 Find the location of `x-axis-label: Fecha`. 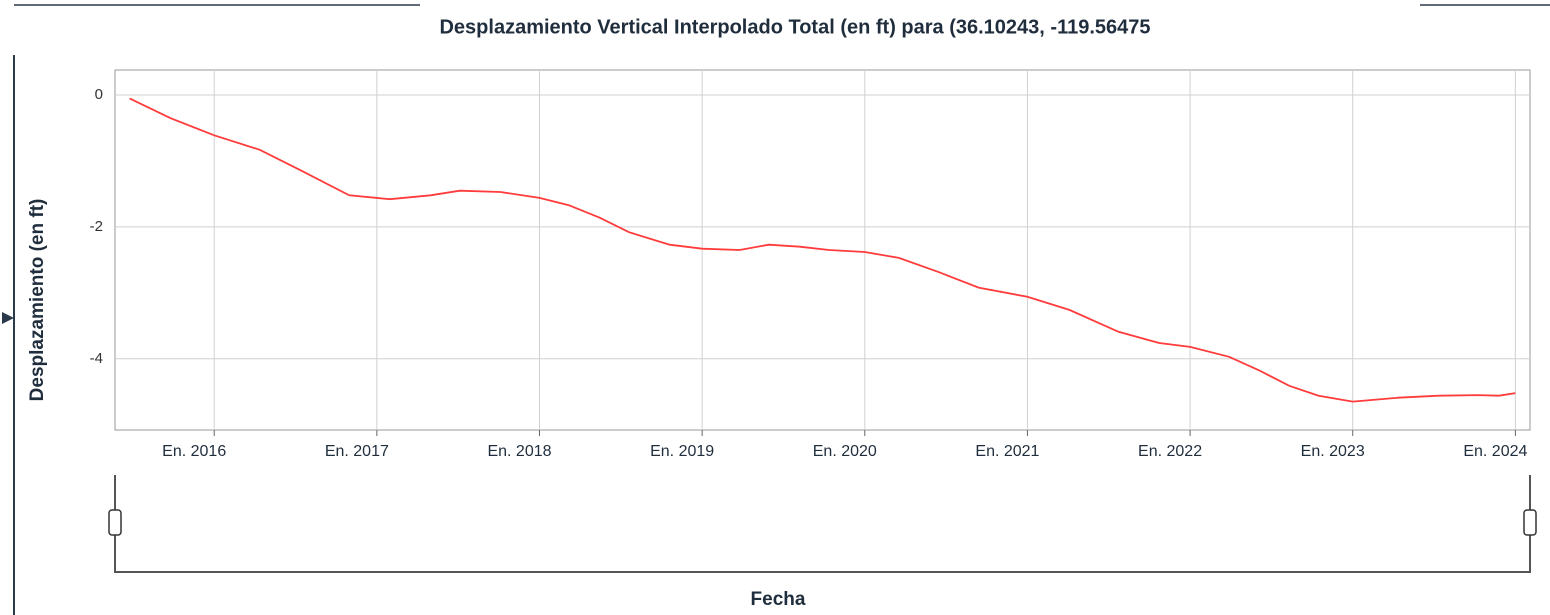

x-axis-label: Fecha is located at coordinates (778, 599).